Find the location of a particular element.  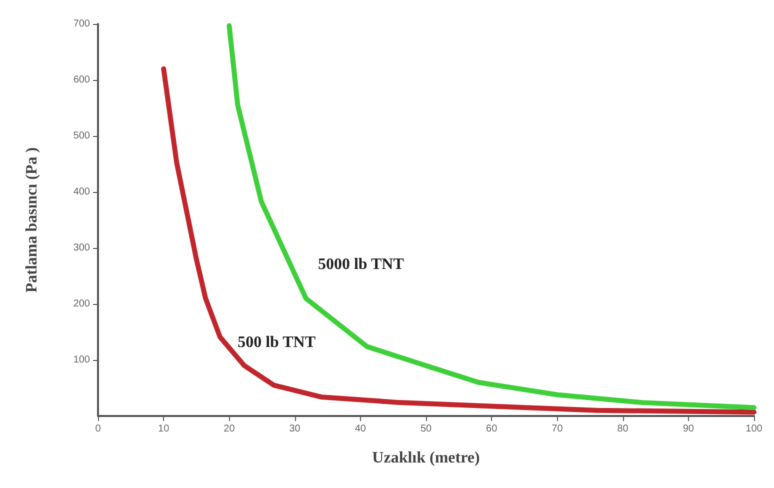

x-tick-label: 70 is located at coordinates (558, 429).